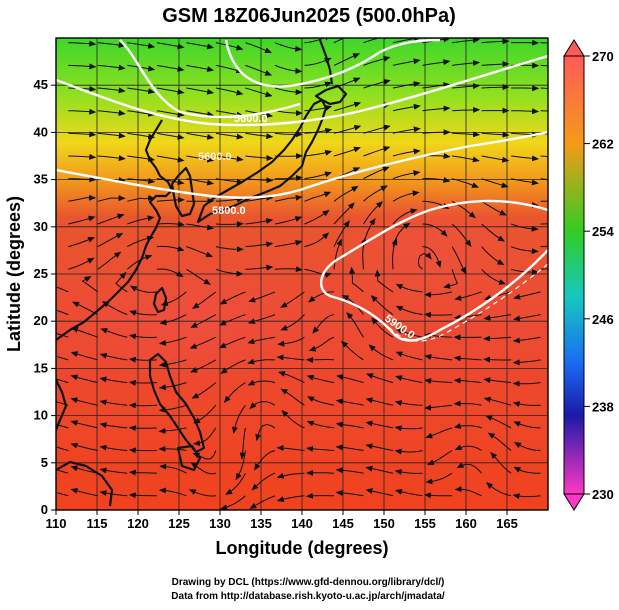 Image resolution: width=619 pixels, height=610 pixels. What do you see at coordinates (56, 523) in the screenshot?
I see `x-tick-label: 110` at bounding box center [56, 523].